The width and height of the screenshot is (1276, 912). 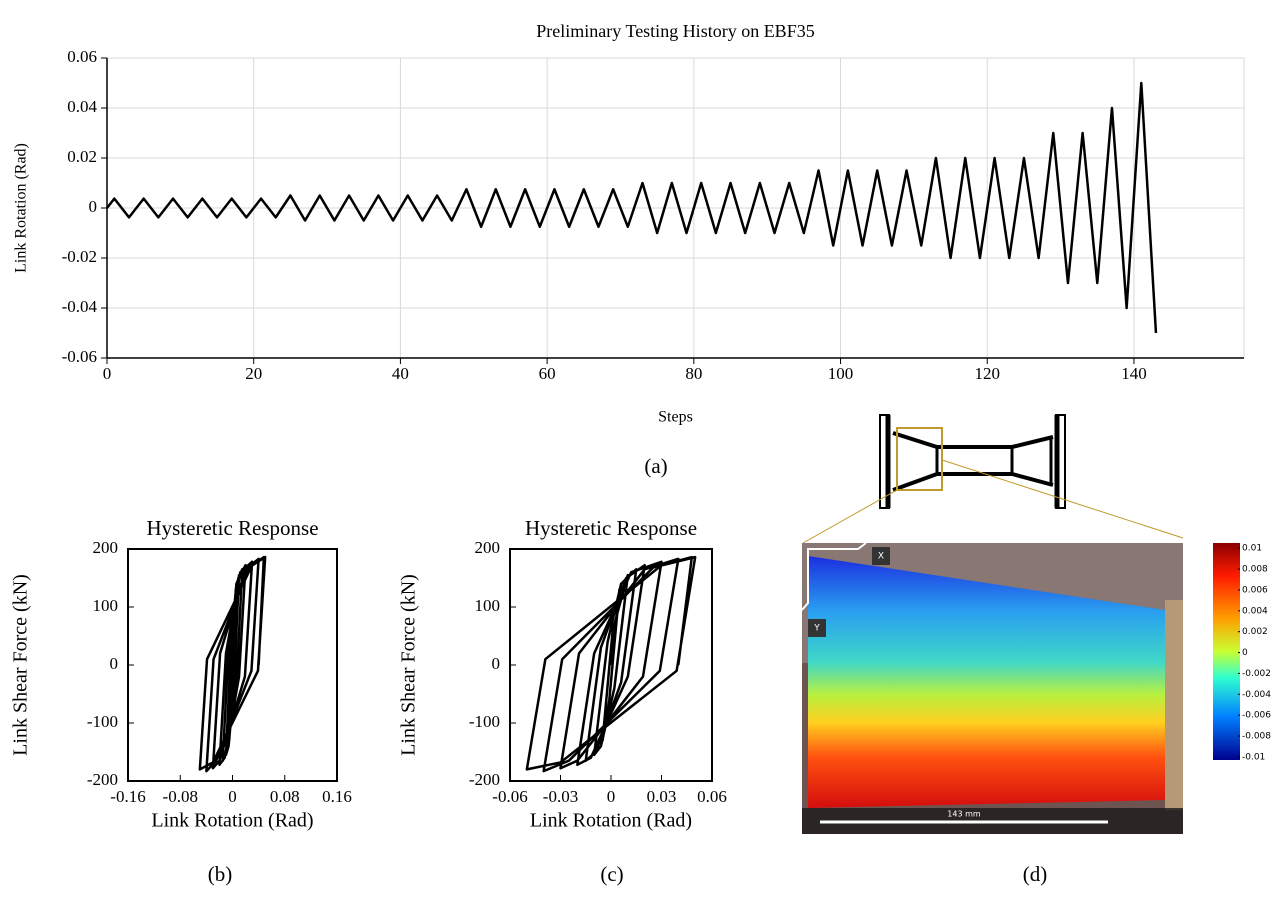 What do you see at coordinates (560, 796) in the screenshot?
I see `x-tick-label: -0.03` at bounding box center [560, 796].